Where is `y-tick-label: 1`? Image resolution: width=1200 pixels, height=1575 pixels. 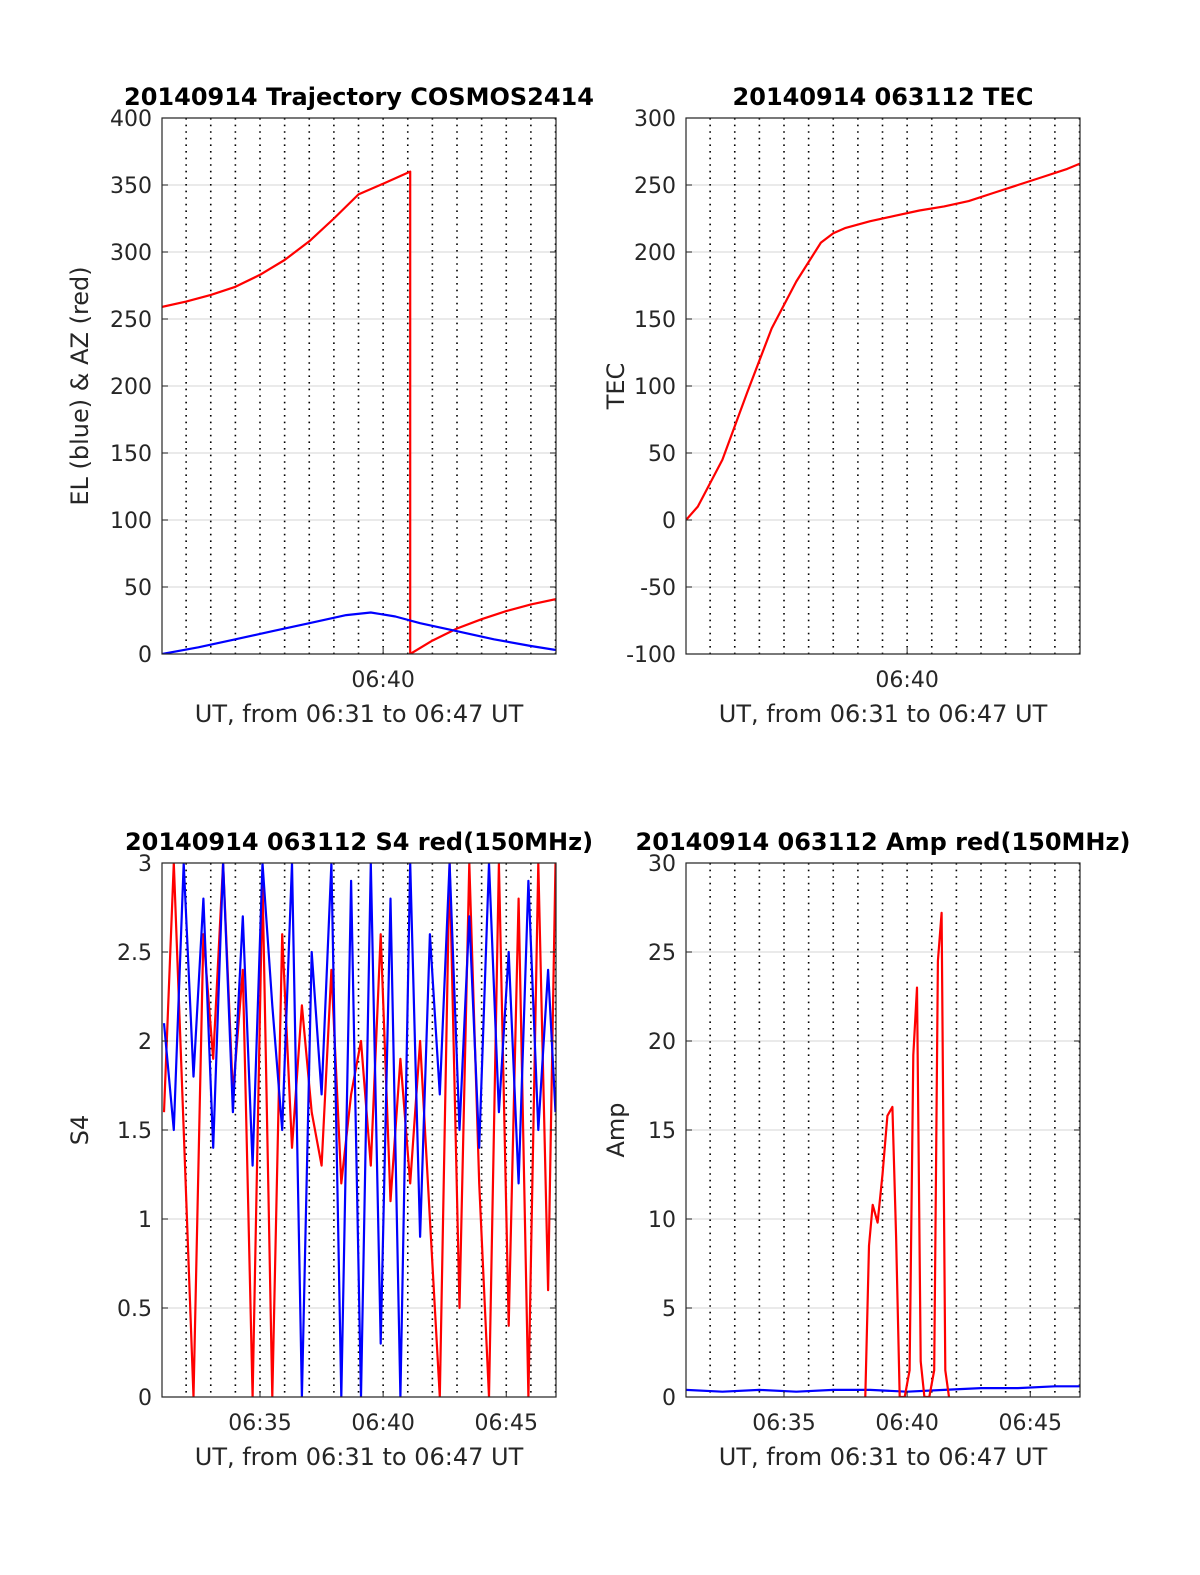
y-tick-label: 1 is located at coordinates (145, 1220).